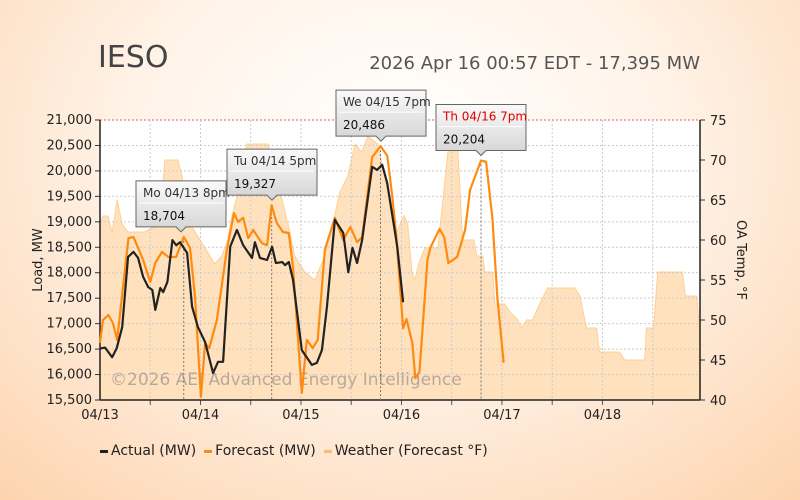  Describe the element at coordinates (38, 260) in the screenshot. I see `y-axis-label: Load, MW` at that location.